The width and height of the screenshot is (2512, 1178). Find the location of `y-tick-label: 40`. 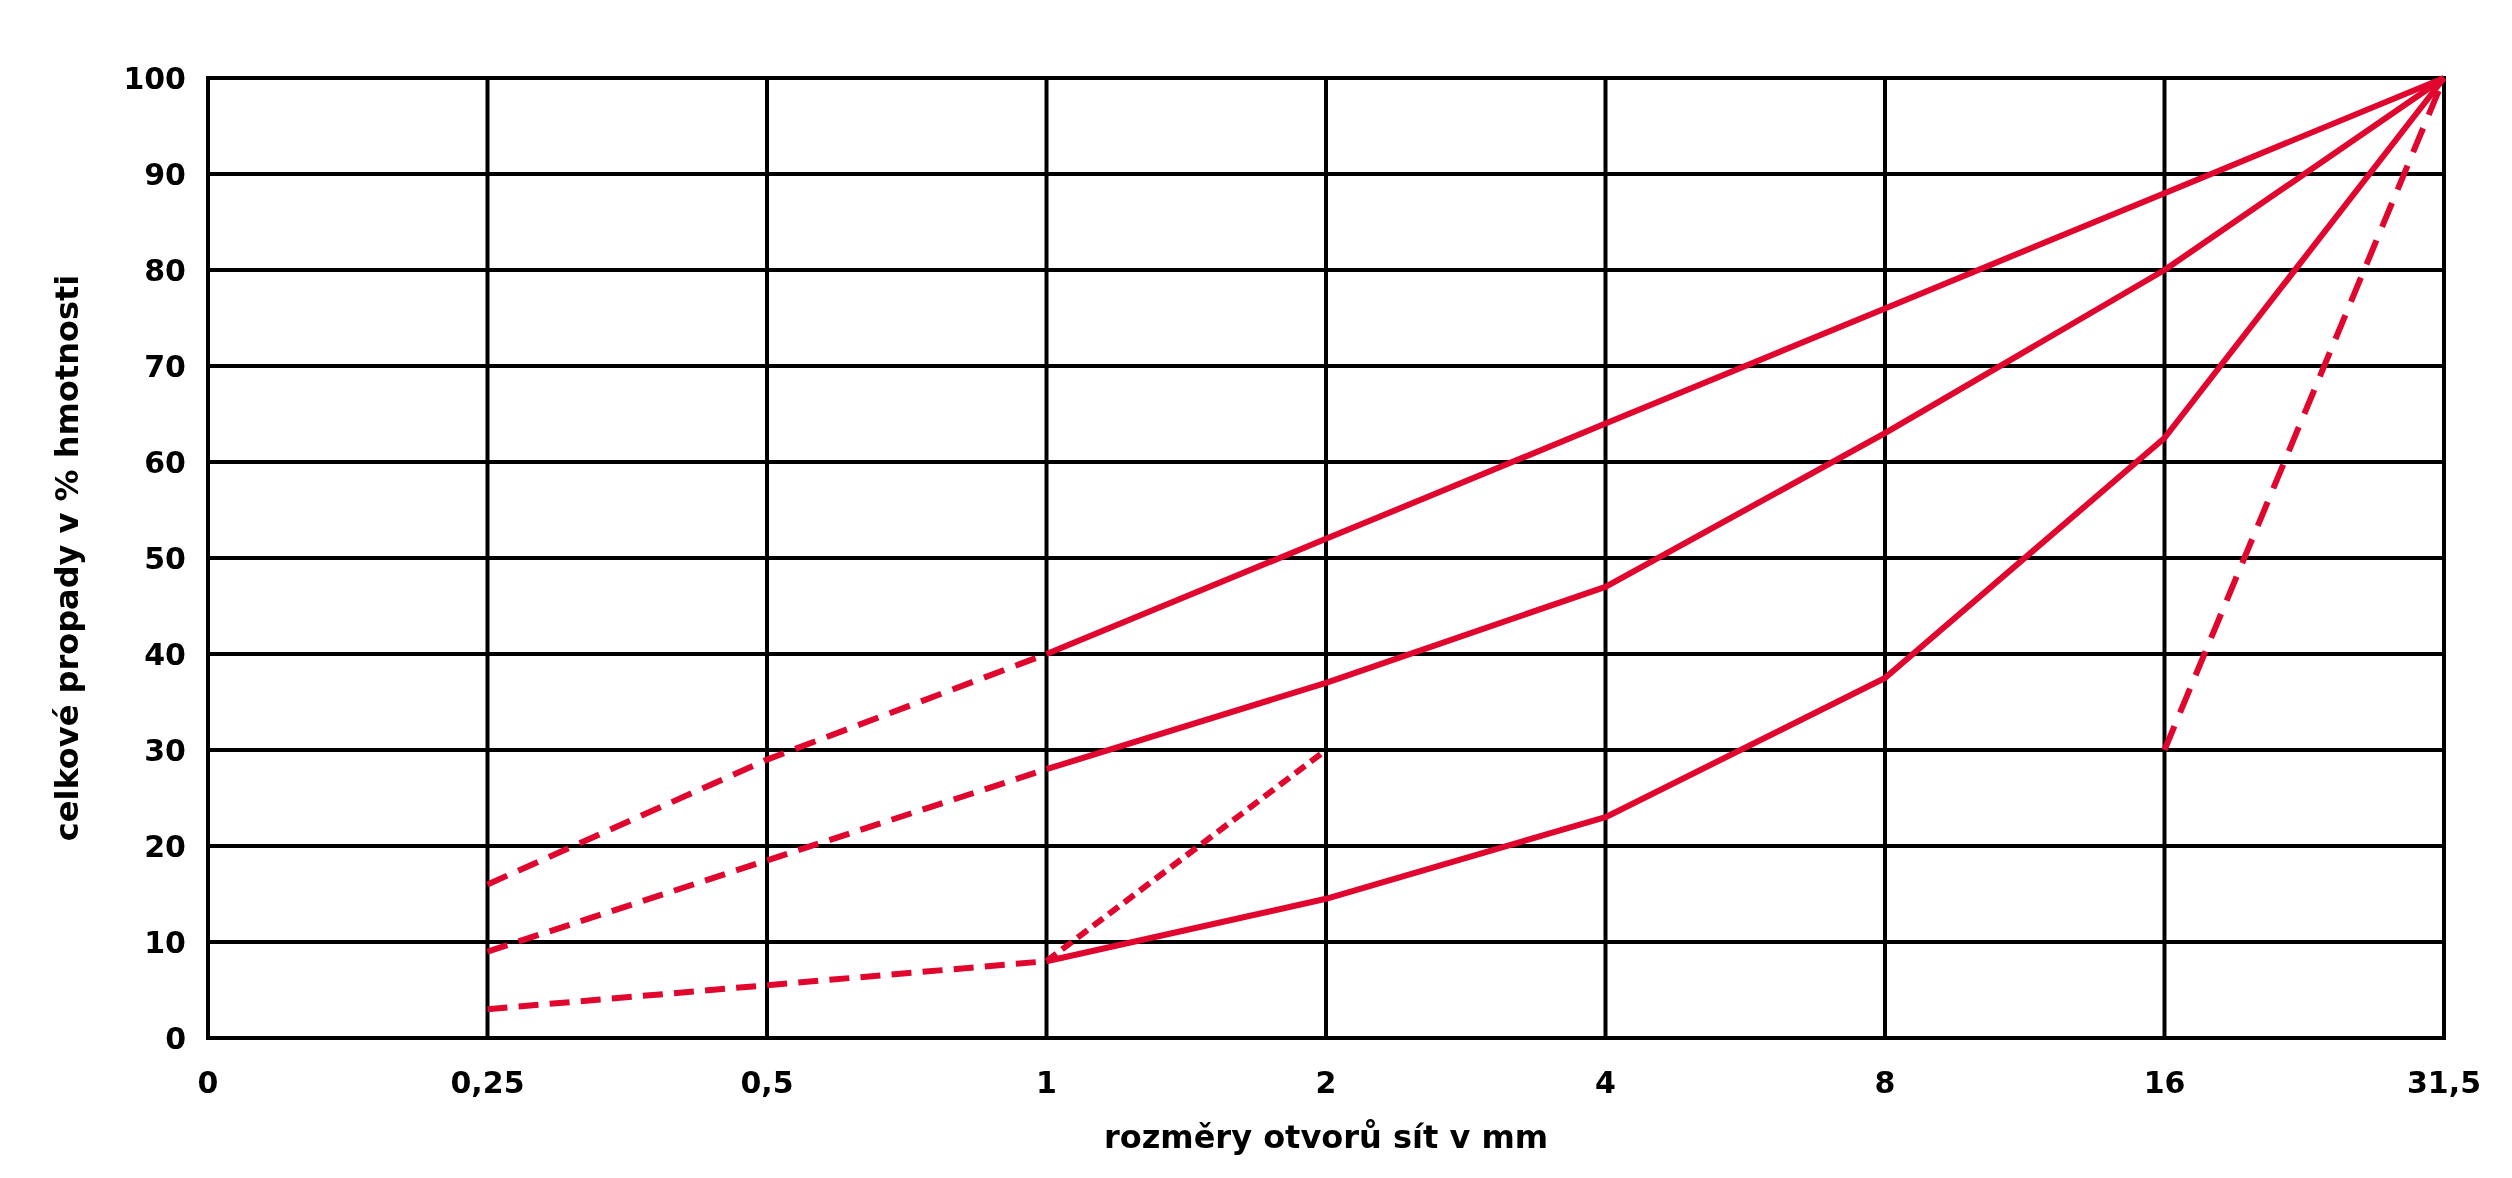

y-tick-label: 40 is located at coordinates (165, 654).